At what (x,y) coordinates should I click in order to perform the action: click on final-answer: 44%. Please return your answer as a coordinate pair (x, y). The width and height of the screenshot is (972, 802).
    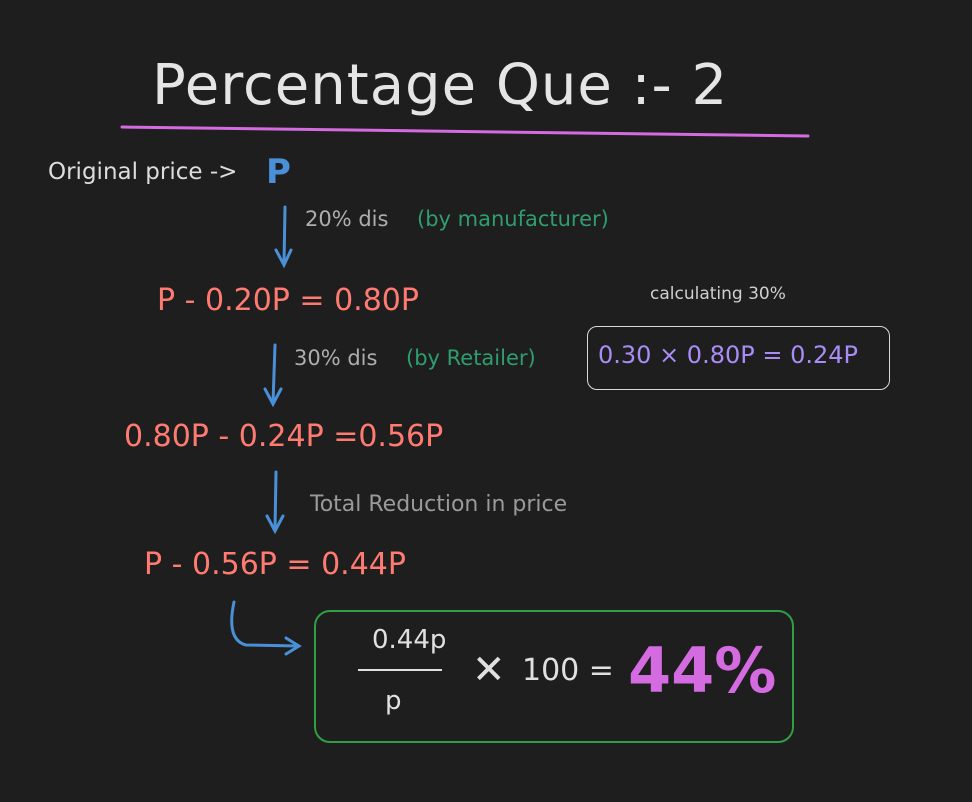
    Looking at the image, I should click on (702, 670).